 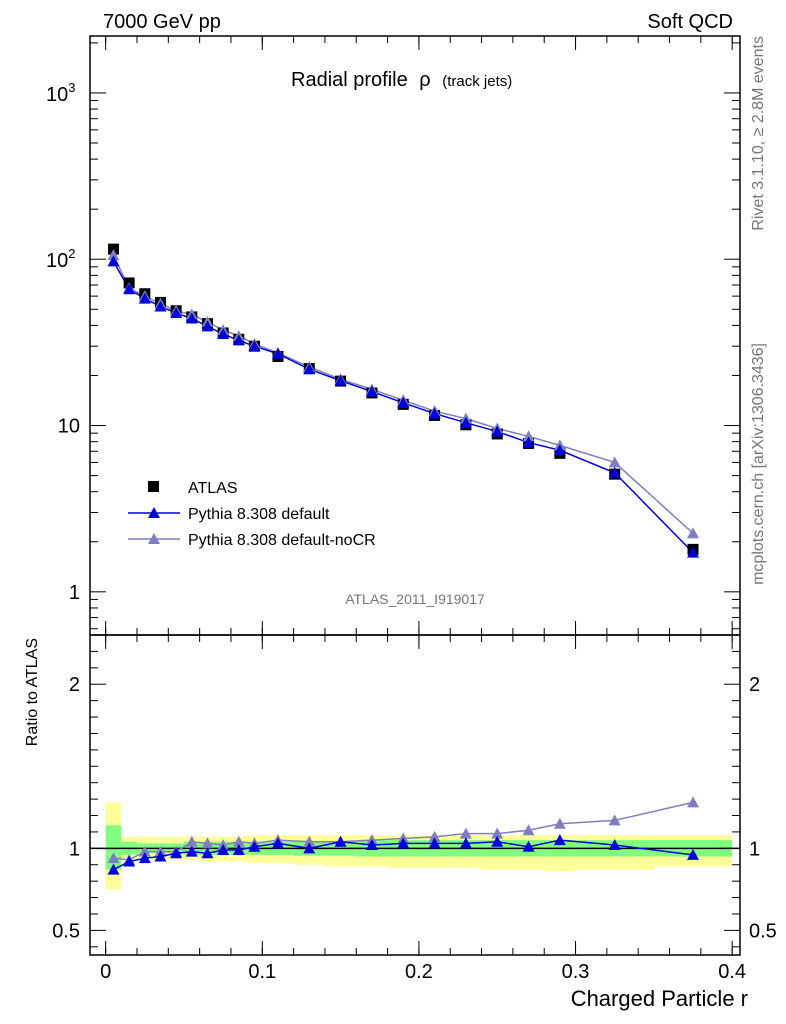 I want to click on side-label-rivet: Rivet 3.1.10, ≥ 2.8M events, so click(x=758, y=133).